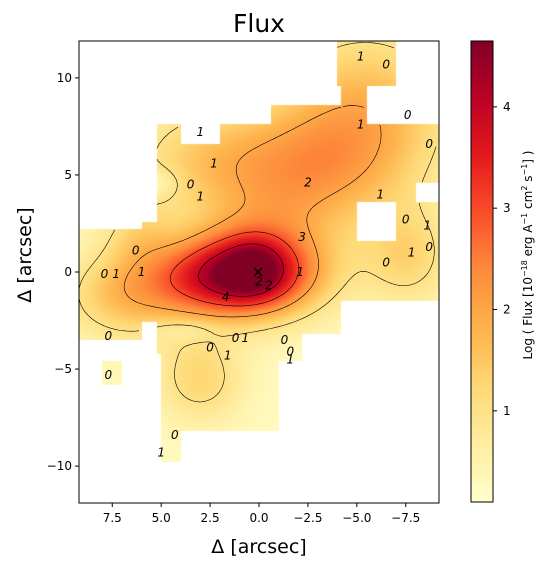 This screenshot has height=564, width=548. What do you see at coordinates (507, 107) in the screenshot?
I see `colorbar-tick-label: 4` at bounding box center [507, 107].